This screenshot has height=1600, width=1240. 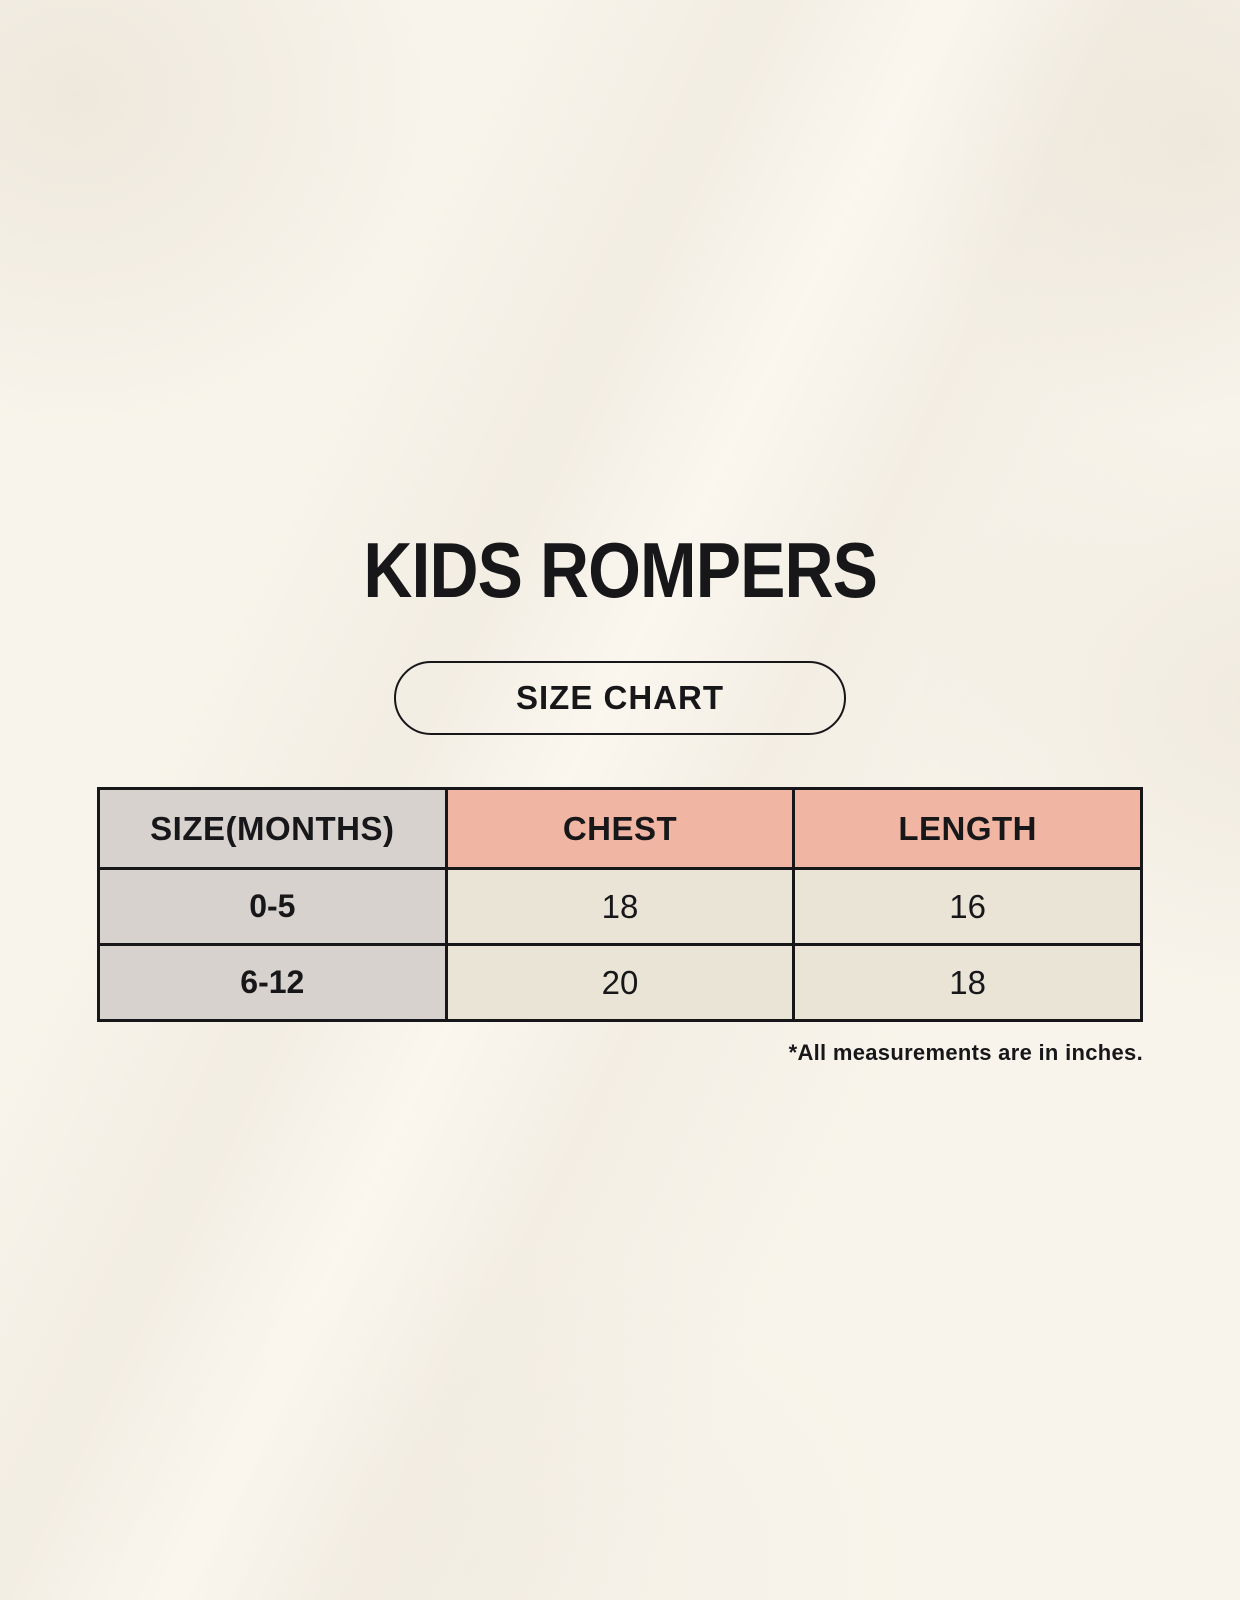 I want to click on table-row-6-12: 6-12 20 18, so click(x=620, y=982).